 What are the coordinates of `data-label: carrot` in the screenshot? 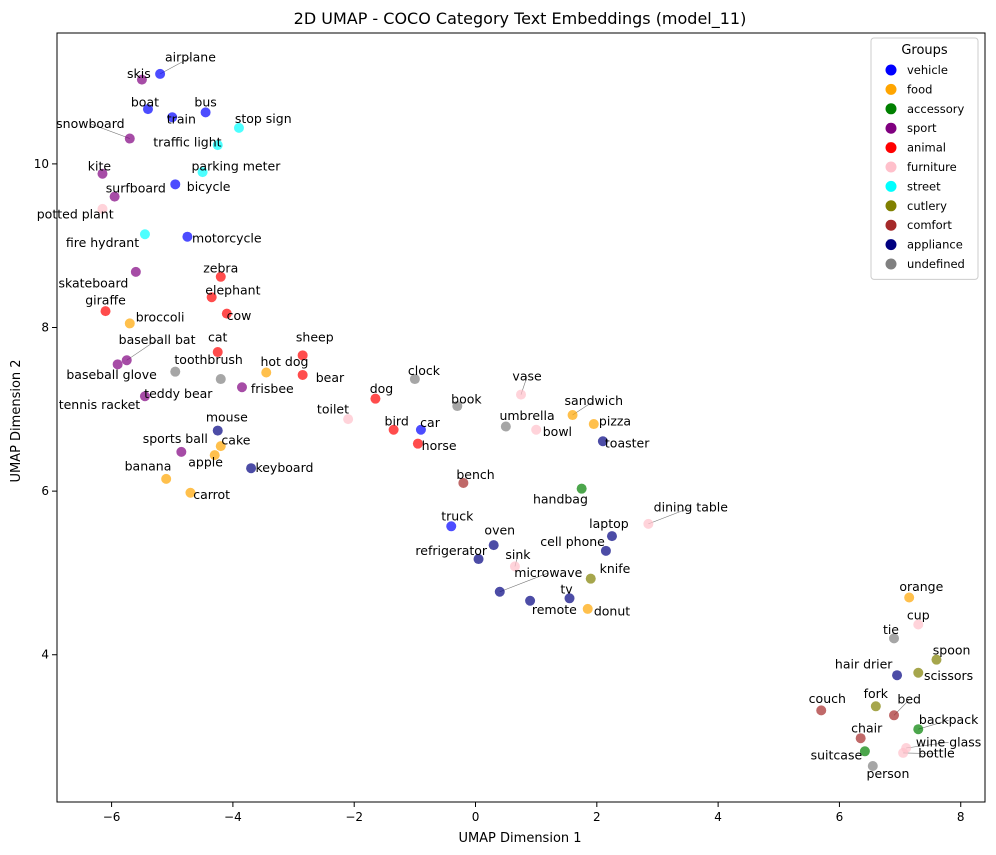 It's located at (211, 494).